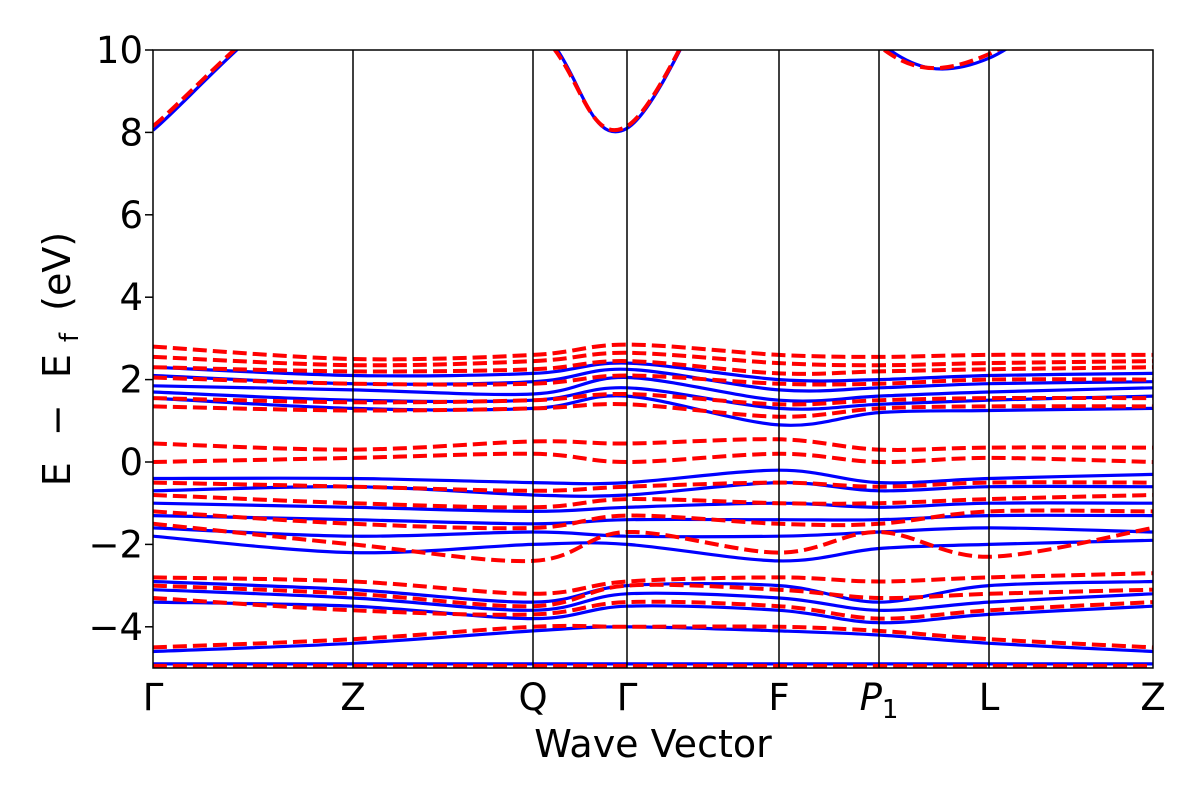  I want to click on y-axis-title-ef: E, so click(57, 366).